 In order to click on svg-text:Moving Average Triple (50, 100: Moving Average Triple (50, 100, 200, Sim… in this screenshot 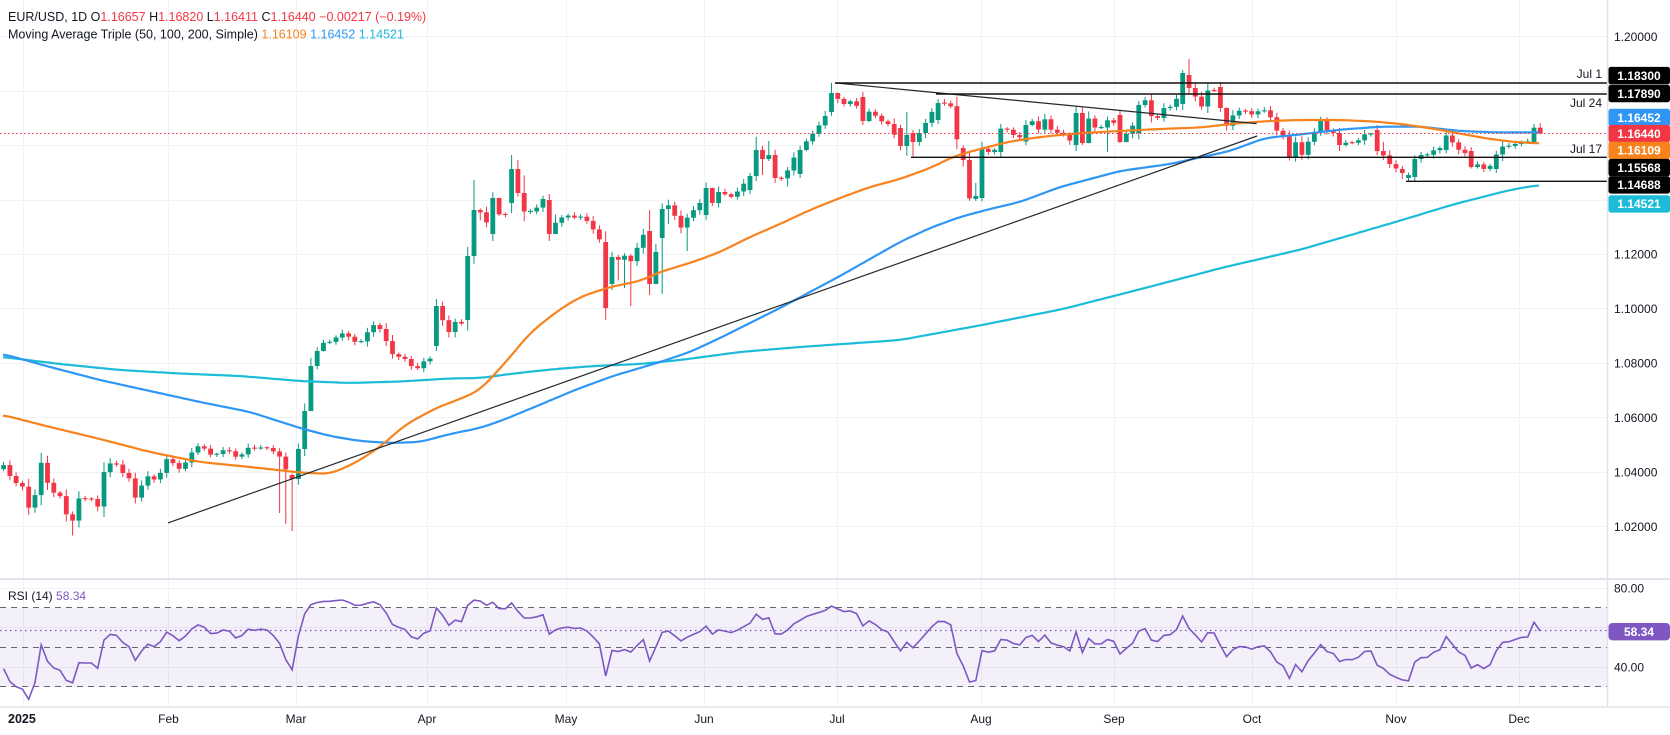, I will do `click(206, 35)`.